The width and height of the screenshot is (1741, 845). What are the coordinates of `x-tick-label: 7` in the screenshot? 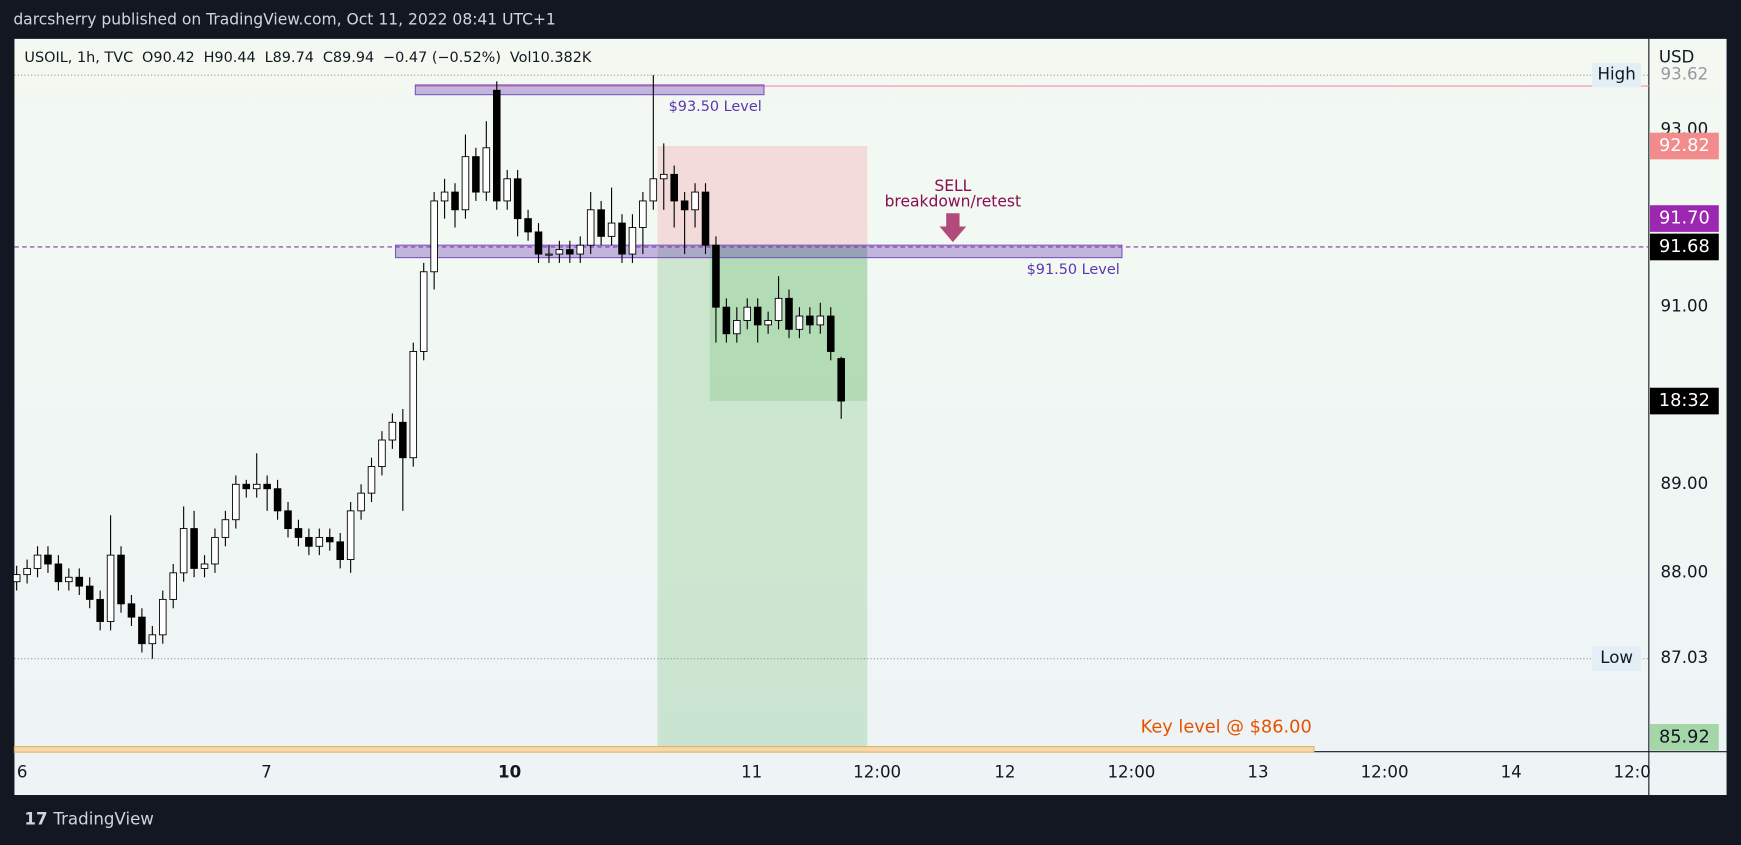 It's located at (266, 771).